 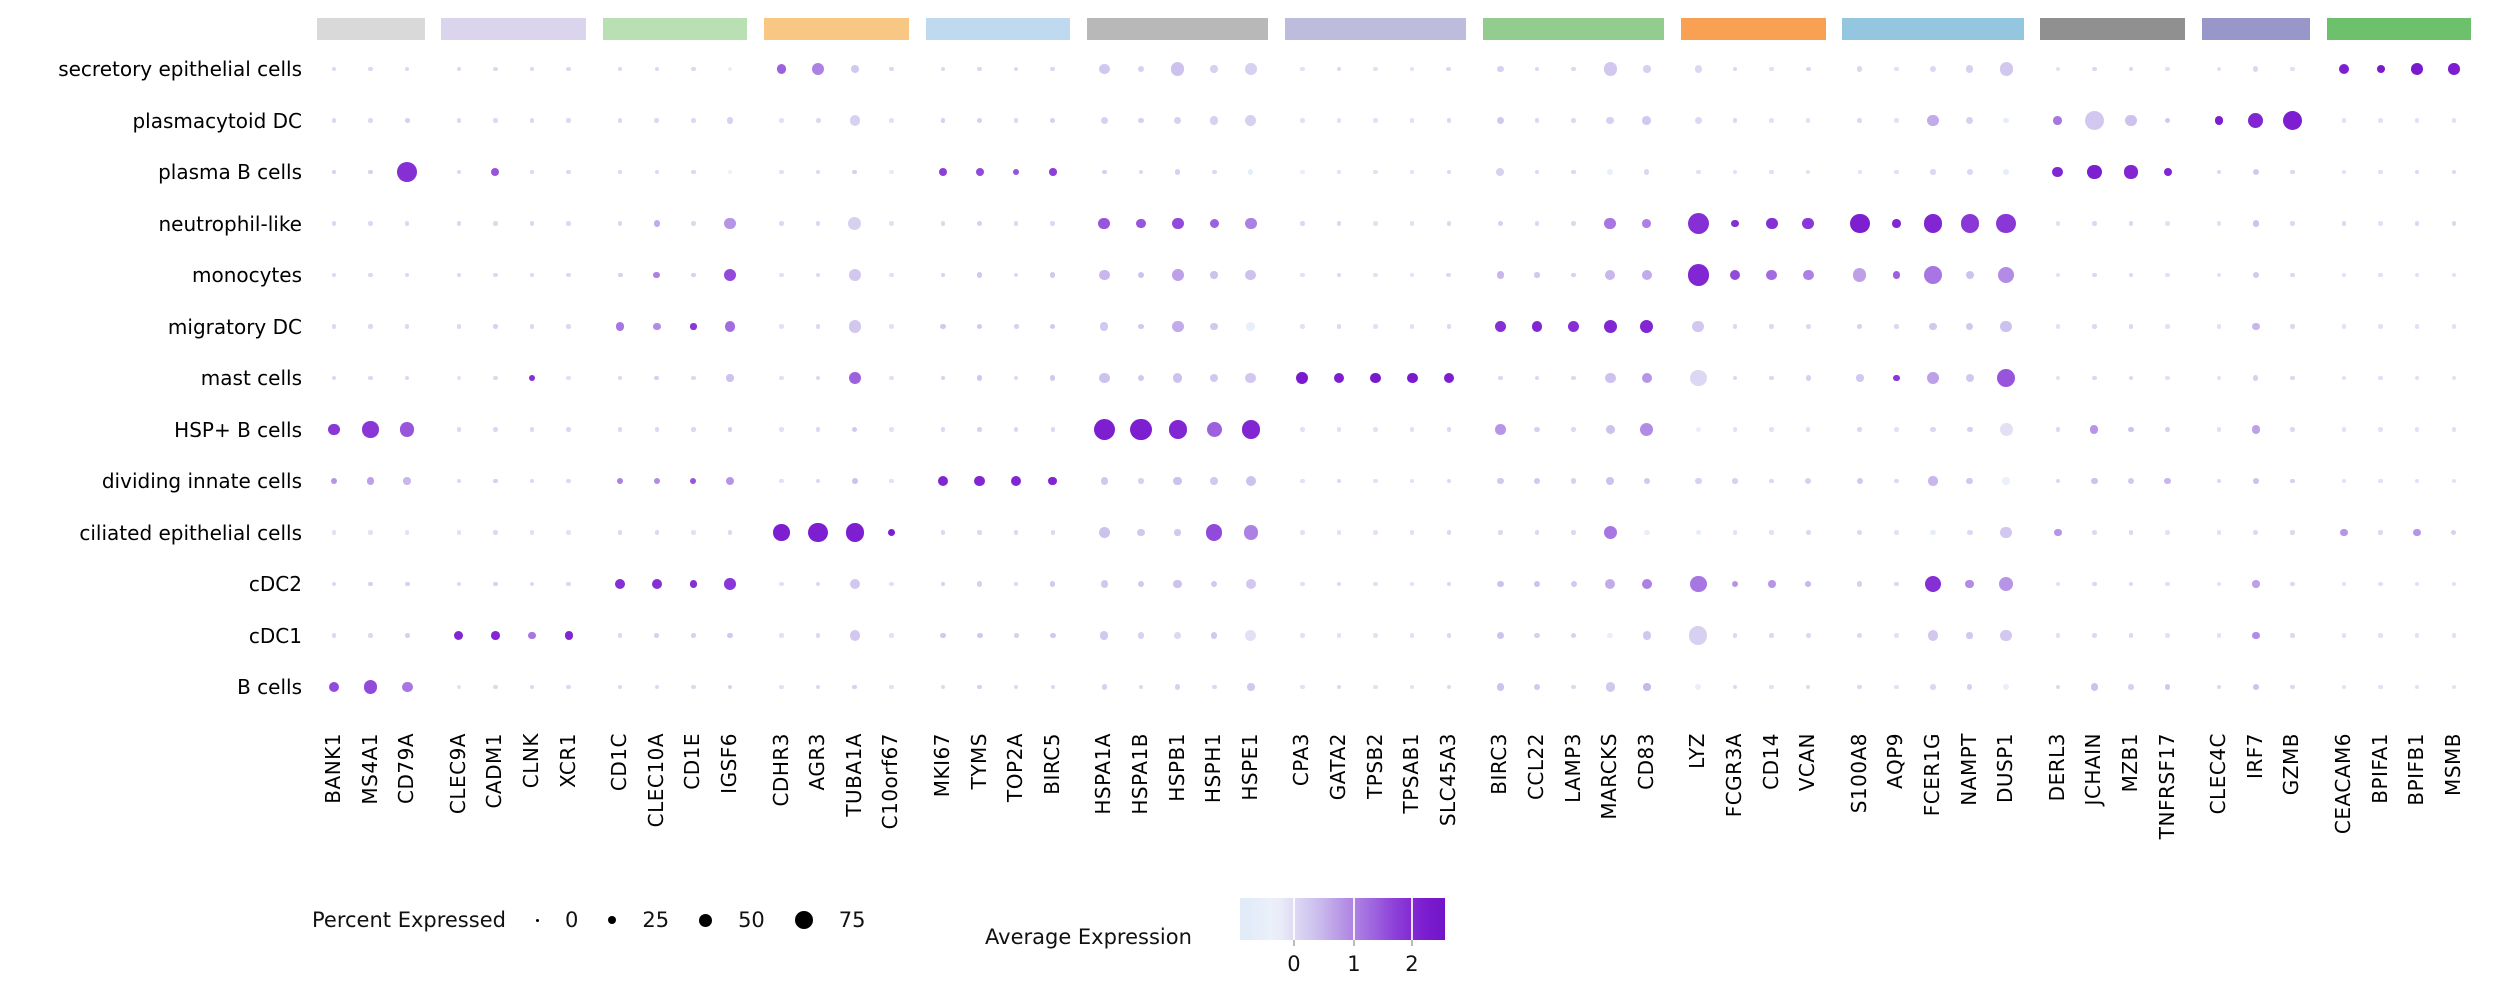 I want to click on gene-label: TPSB2, so click(x=1374, y=766).